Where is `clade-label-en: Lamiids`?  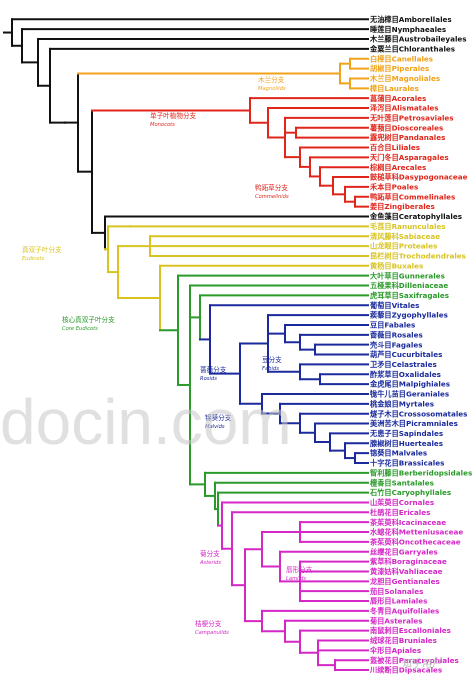
clade-label-en: Lamiids is located at coordinates (296, 579).